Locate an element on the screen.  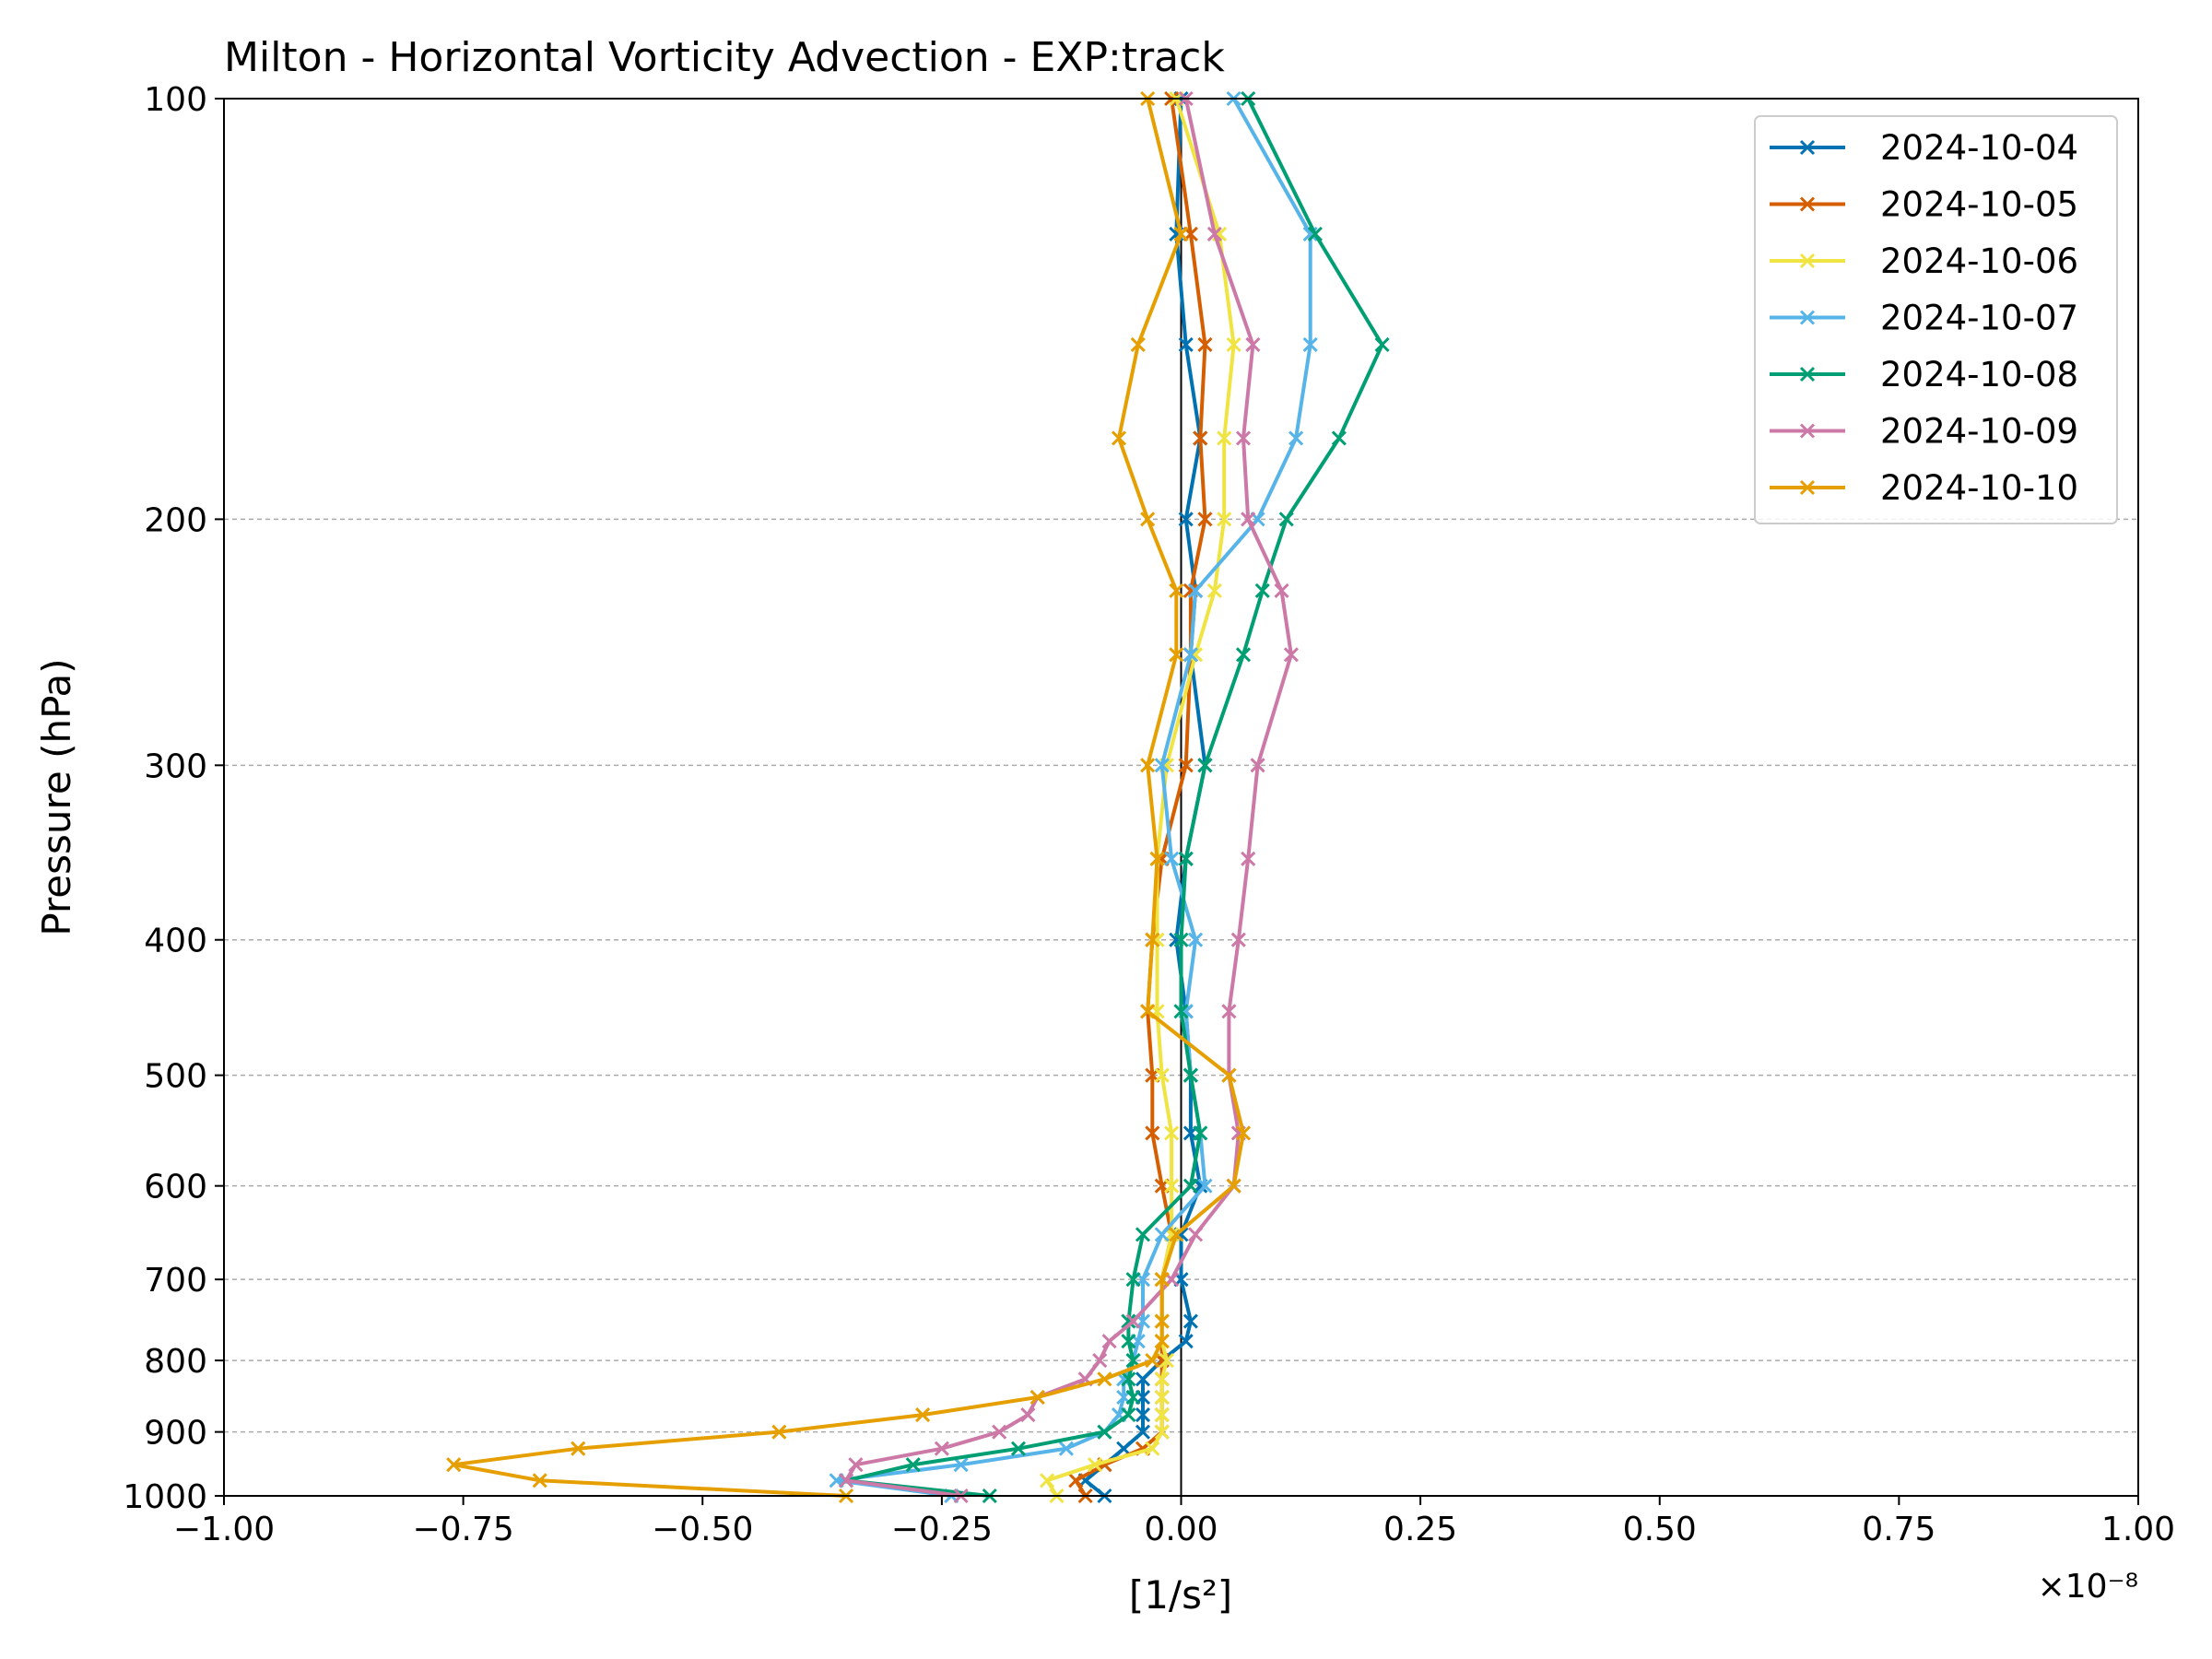
y-tick-label: 1000 is located at coordinates (165, 1497).